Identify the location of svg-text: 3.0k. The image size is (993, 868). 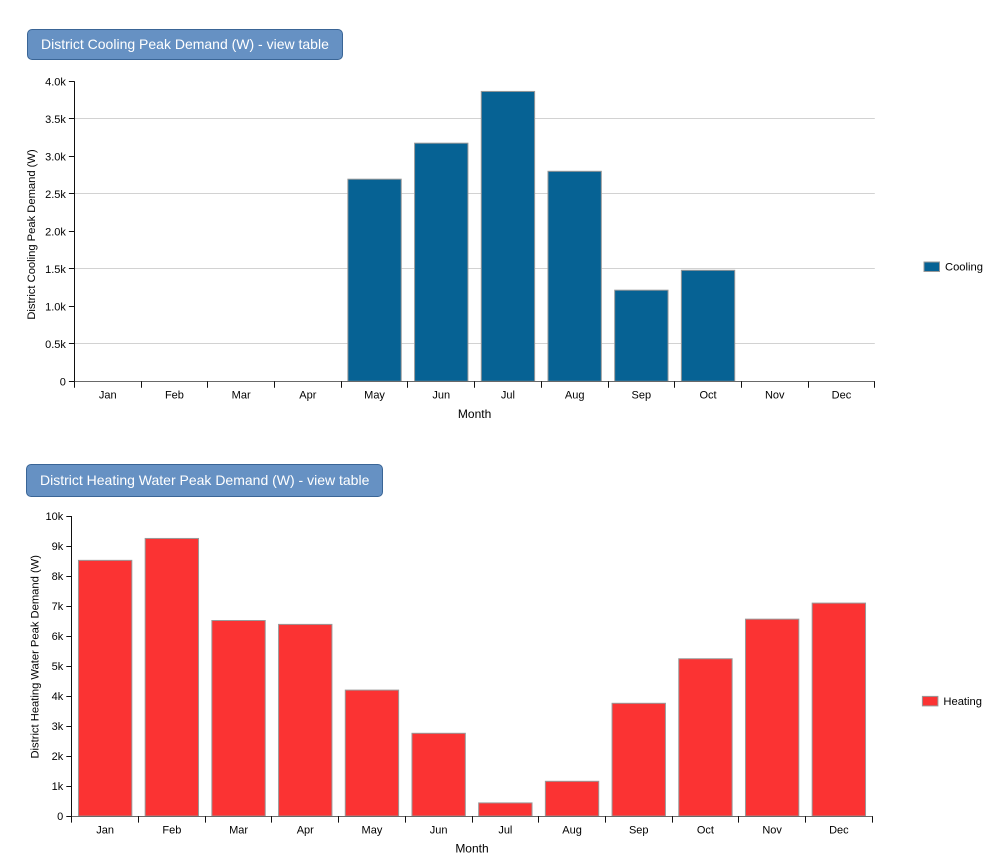
(55, 157).